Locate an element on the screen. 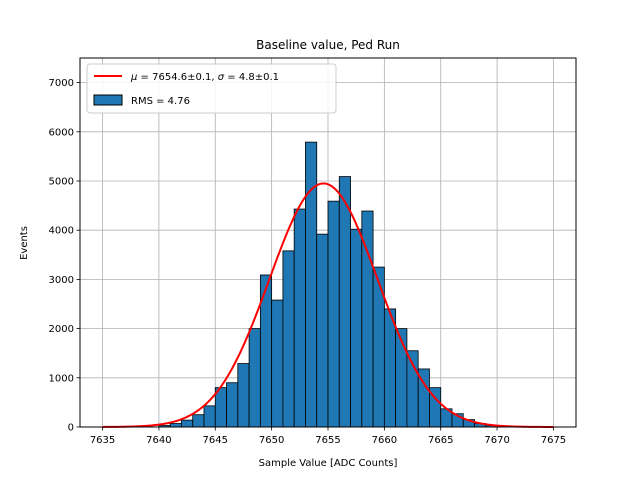  x-tick-label: 7655 is located at coordinates (327, 440).